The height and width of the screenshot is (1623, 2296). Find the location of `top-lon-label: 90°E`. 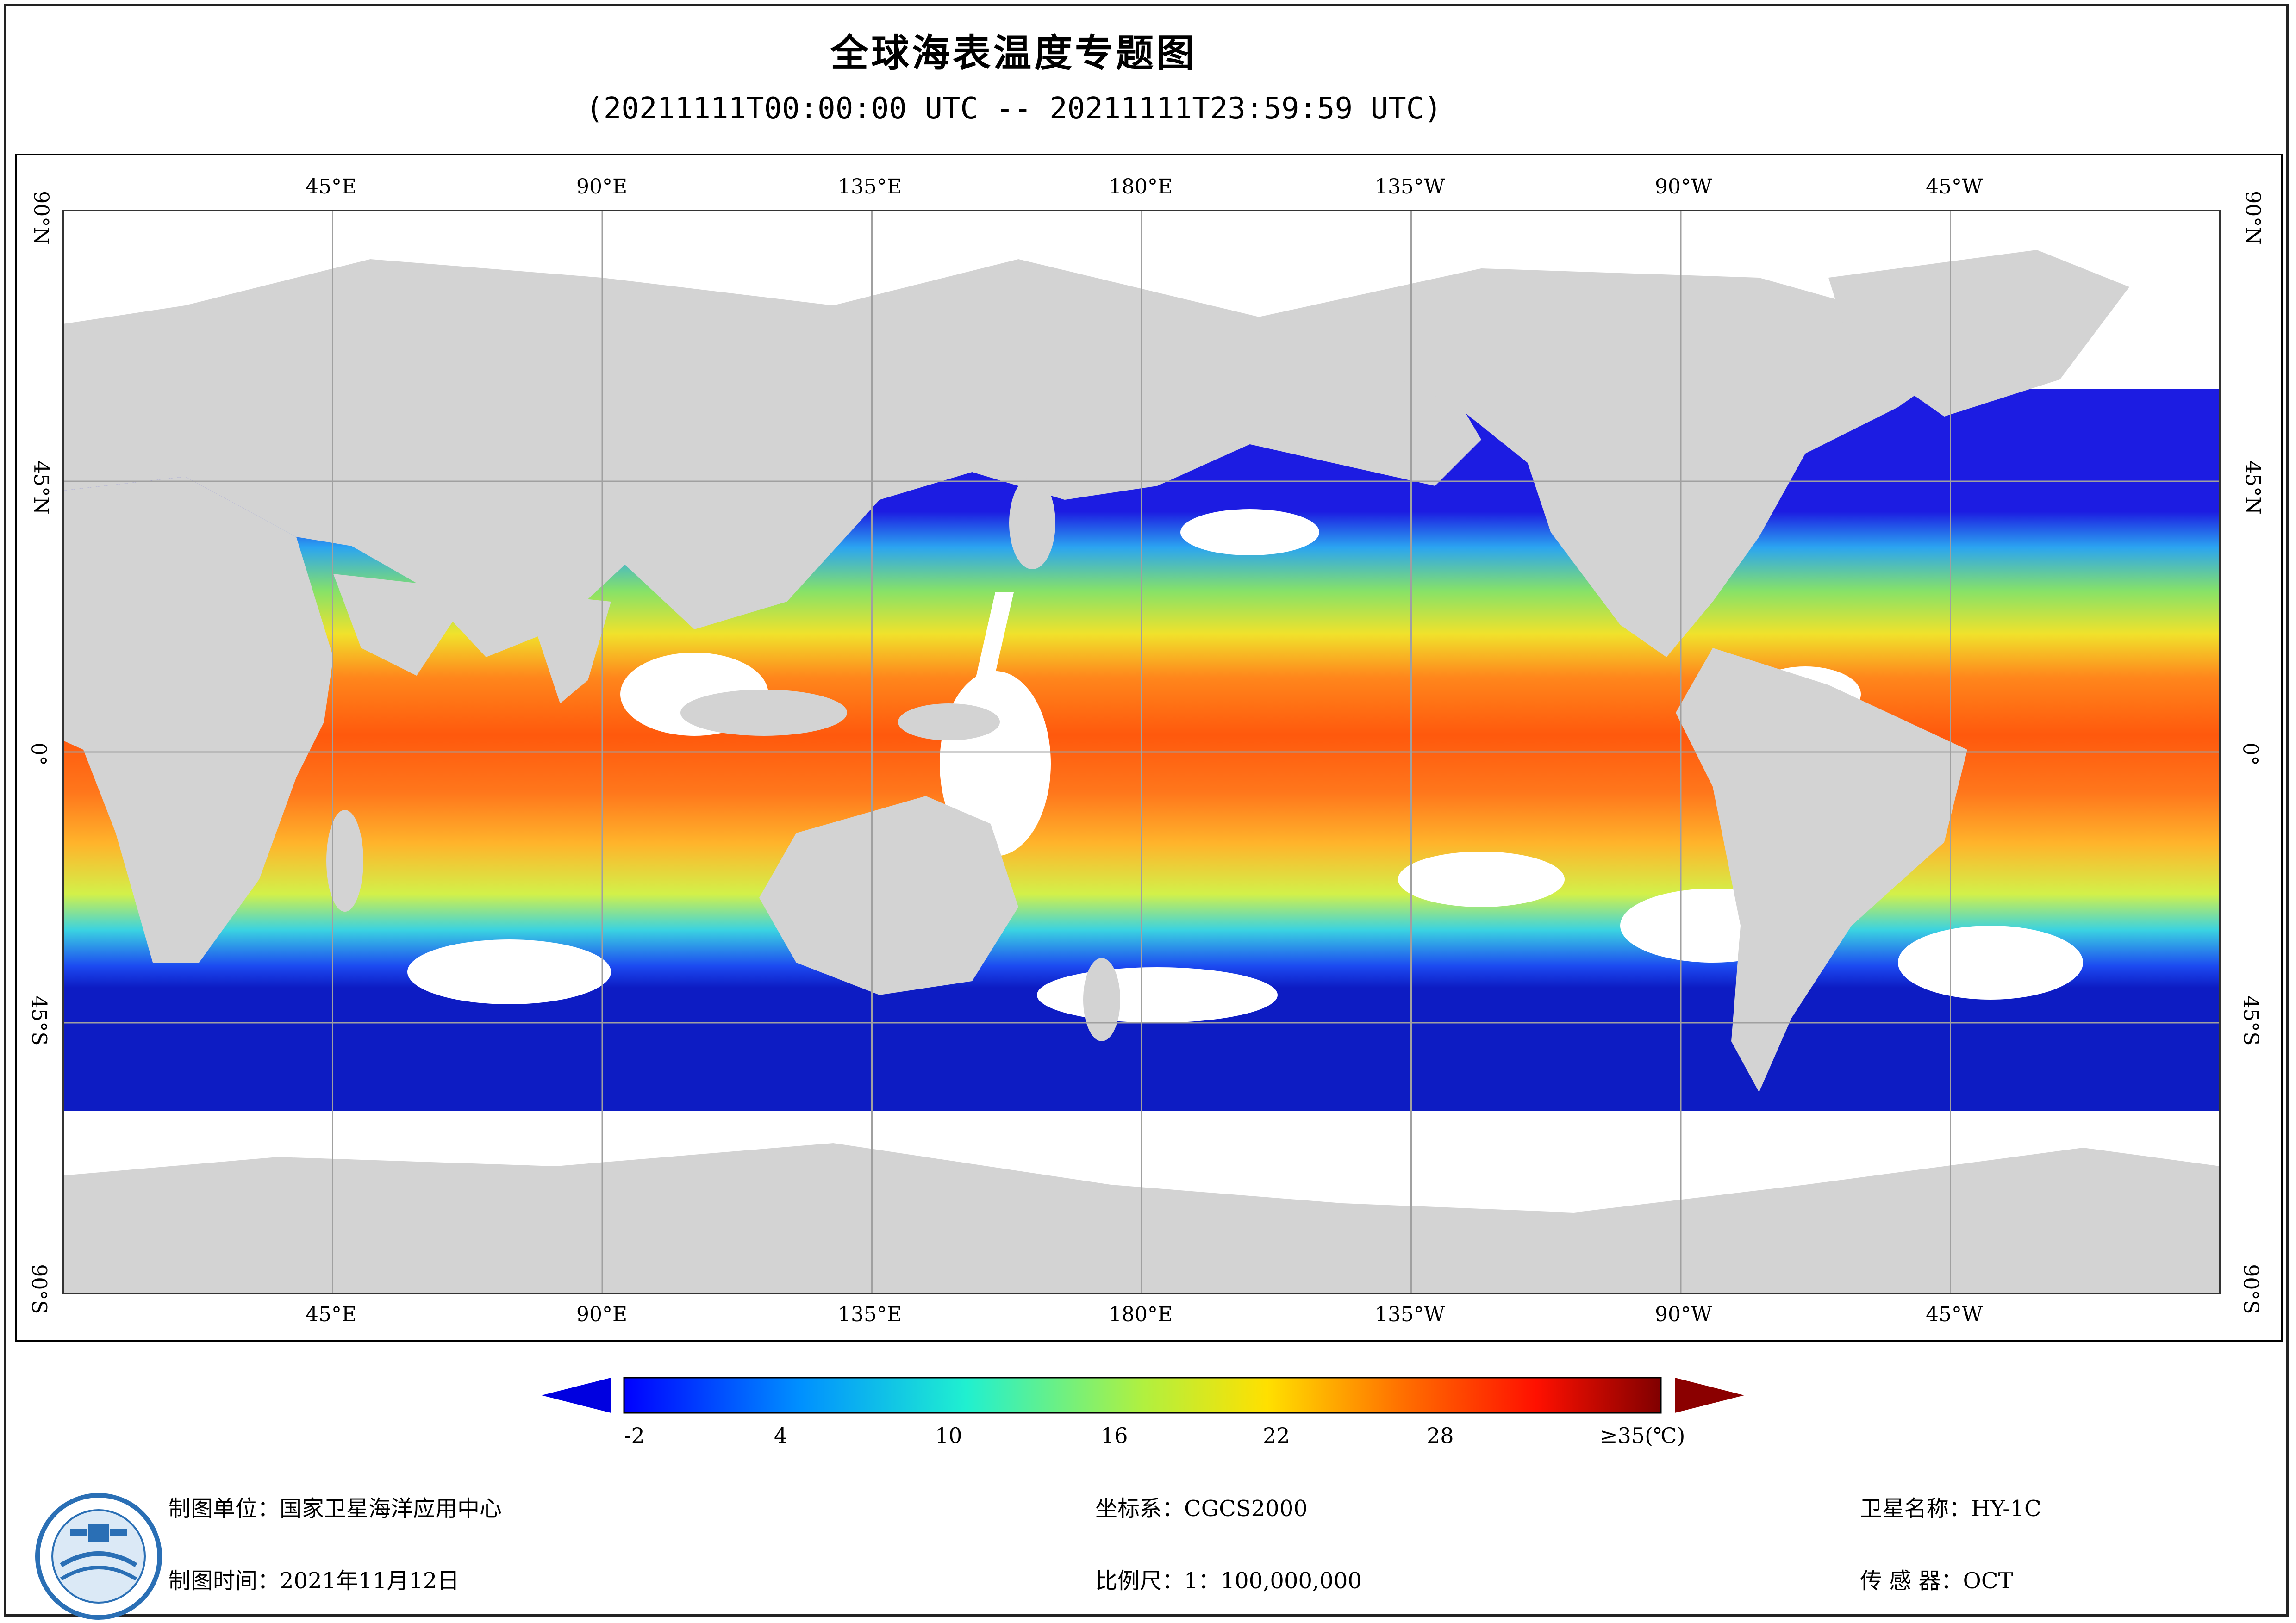

top-lon-label: 90°E is located at coordinates (602, 187).